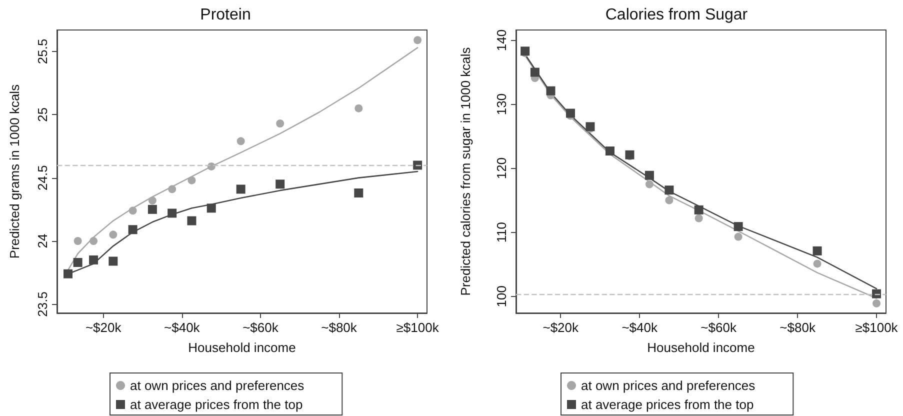 This screenshot has width=903, height=416. What do you see at coordinates (42, 51) in the screenshot?
I see `y-tick-label: 25.5` at bounding box center [42, 51].